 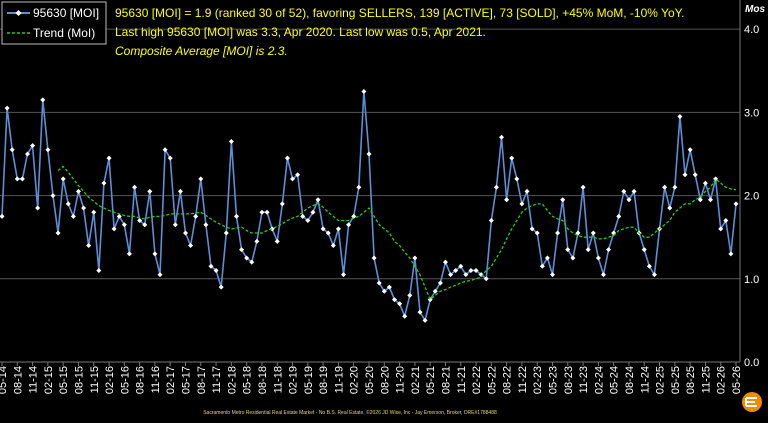 What do you see at coordinates (232, 380) in the screenshot?
I see `x-tick-label: 02-18` at bounding box center [232, 380].